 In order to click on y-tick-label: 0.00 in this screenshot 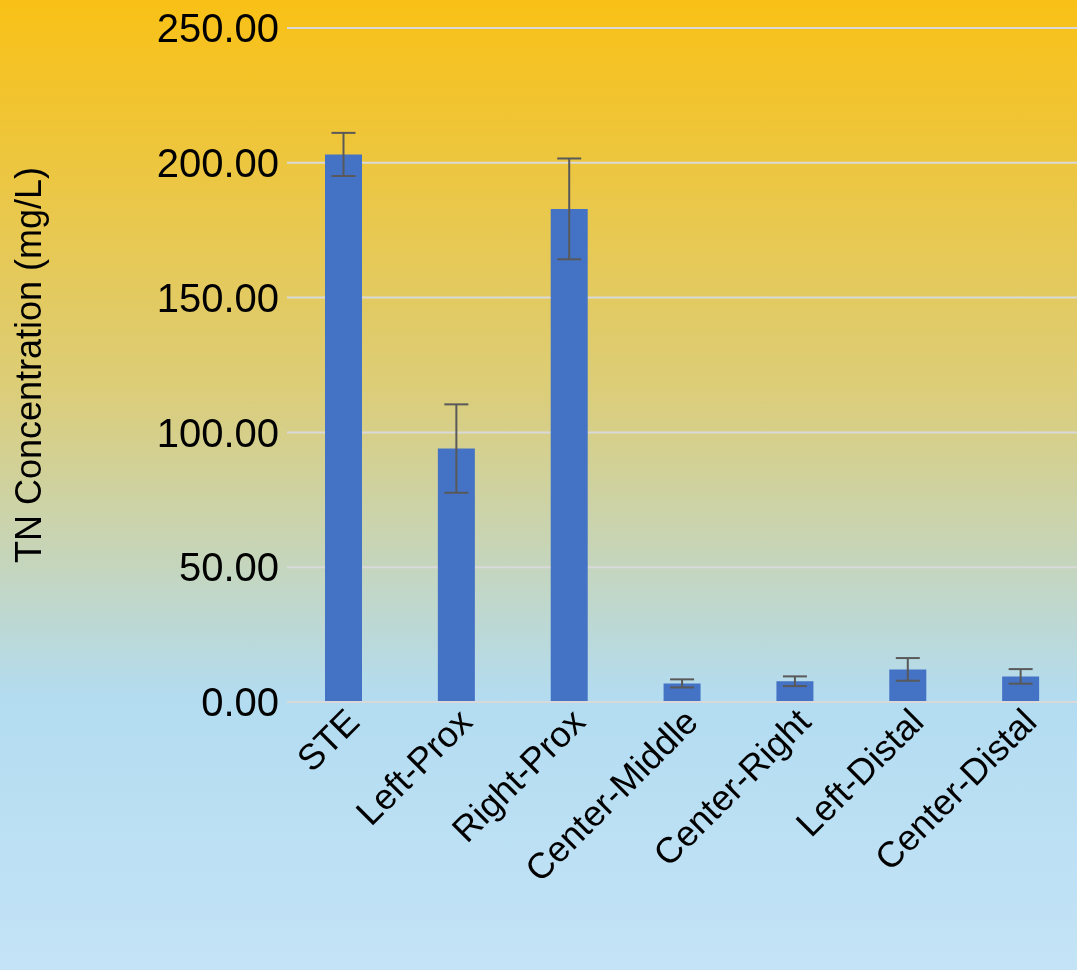, I will do `click(240, 702)`.